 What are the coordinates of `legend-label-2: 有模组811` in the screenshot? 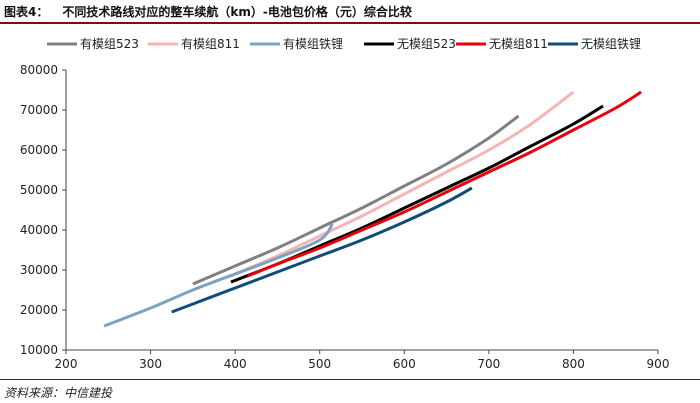 It's located at (210, 44).